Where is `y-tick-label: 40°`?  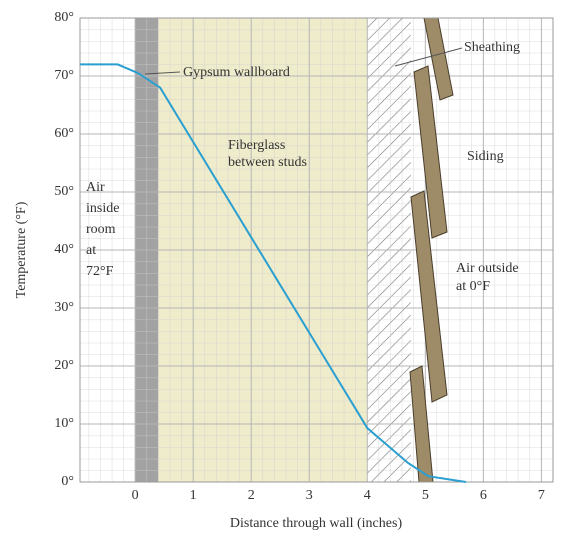 y-tick-label: 40° is located at coordinates (64, 249).